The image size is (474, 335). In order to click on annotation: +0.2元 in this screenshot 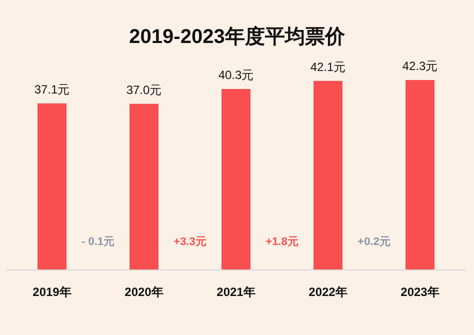, I will do `click(374, 242)`.